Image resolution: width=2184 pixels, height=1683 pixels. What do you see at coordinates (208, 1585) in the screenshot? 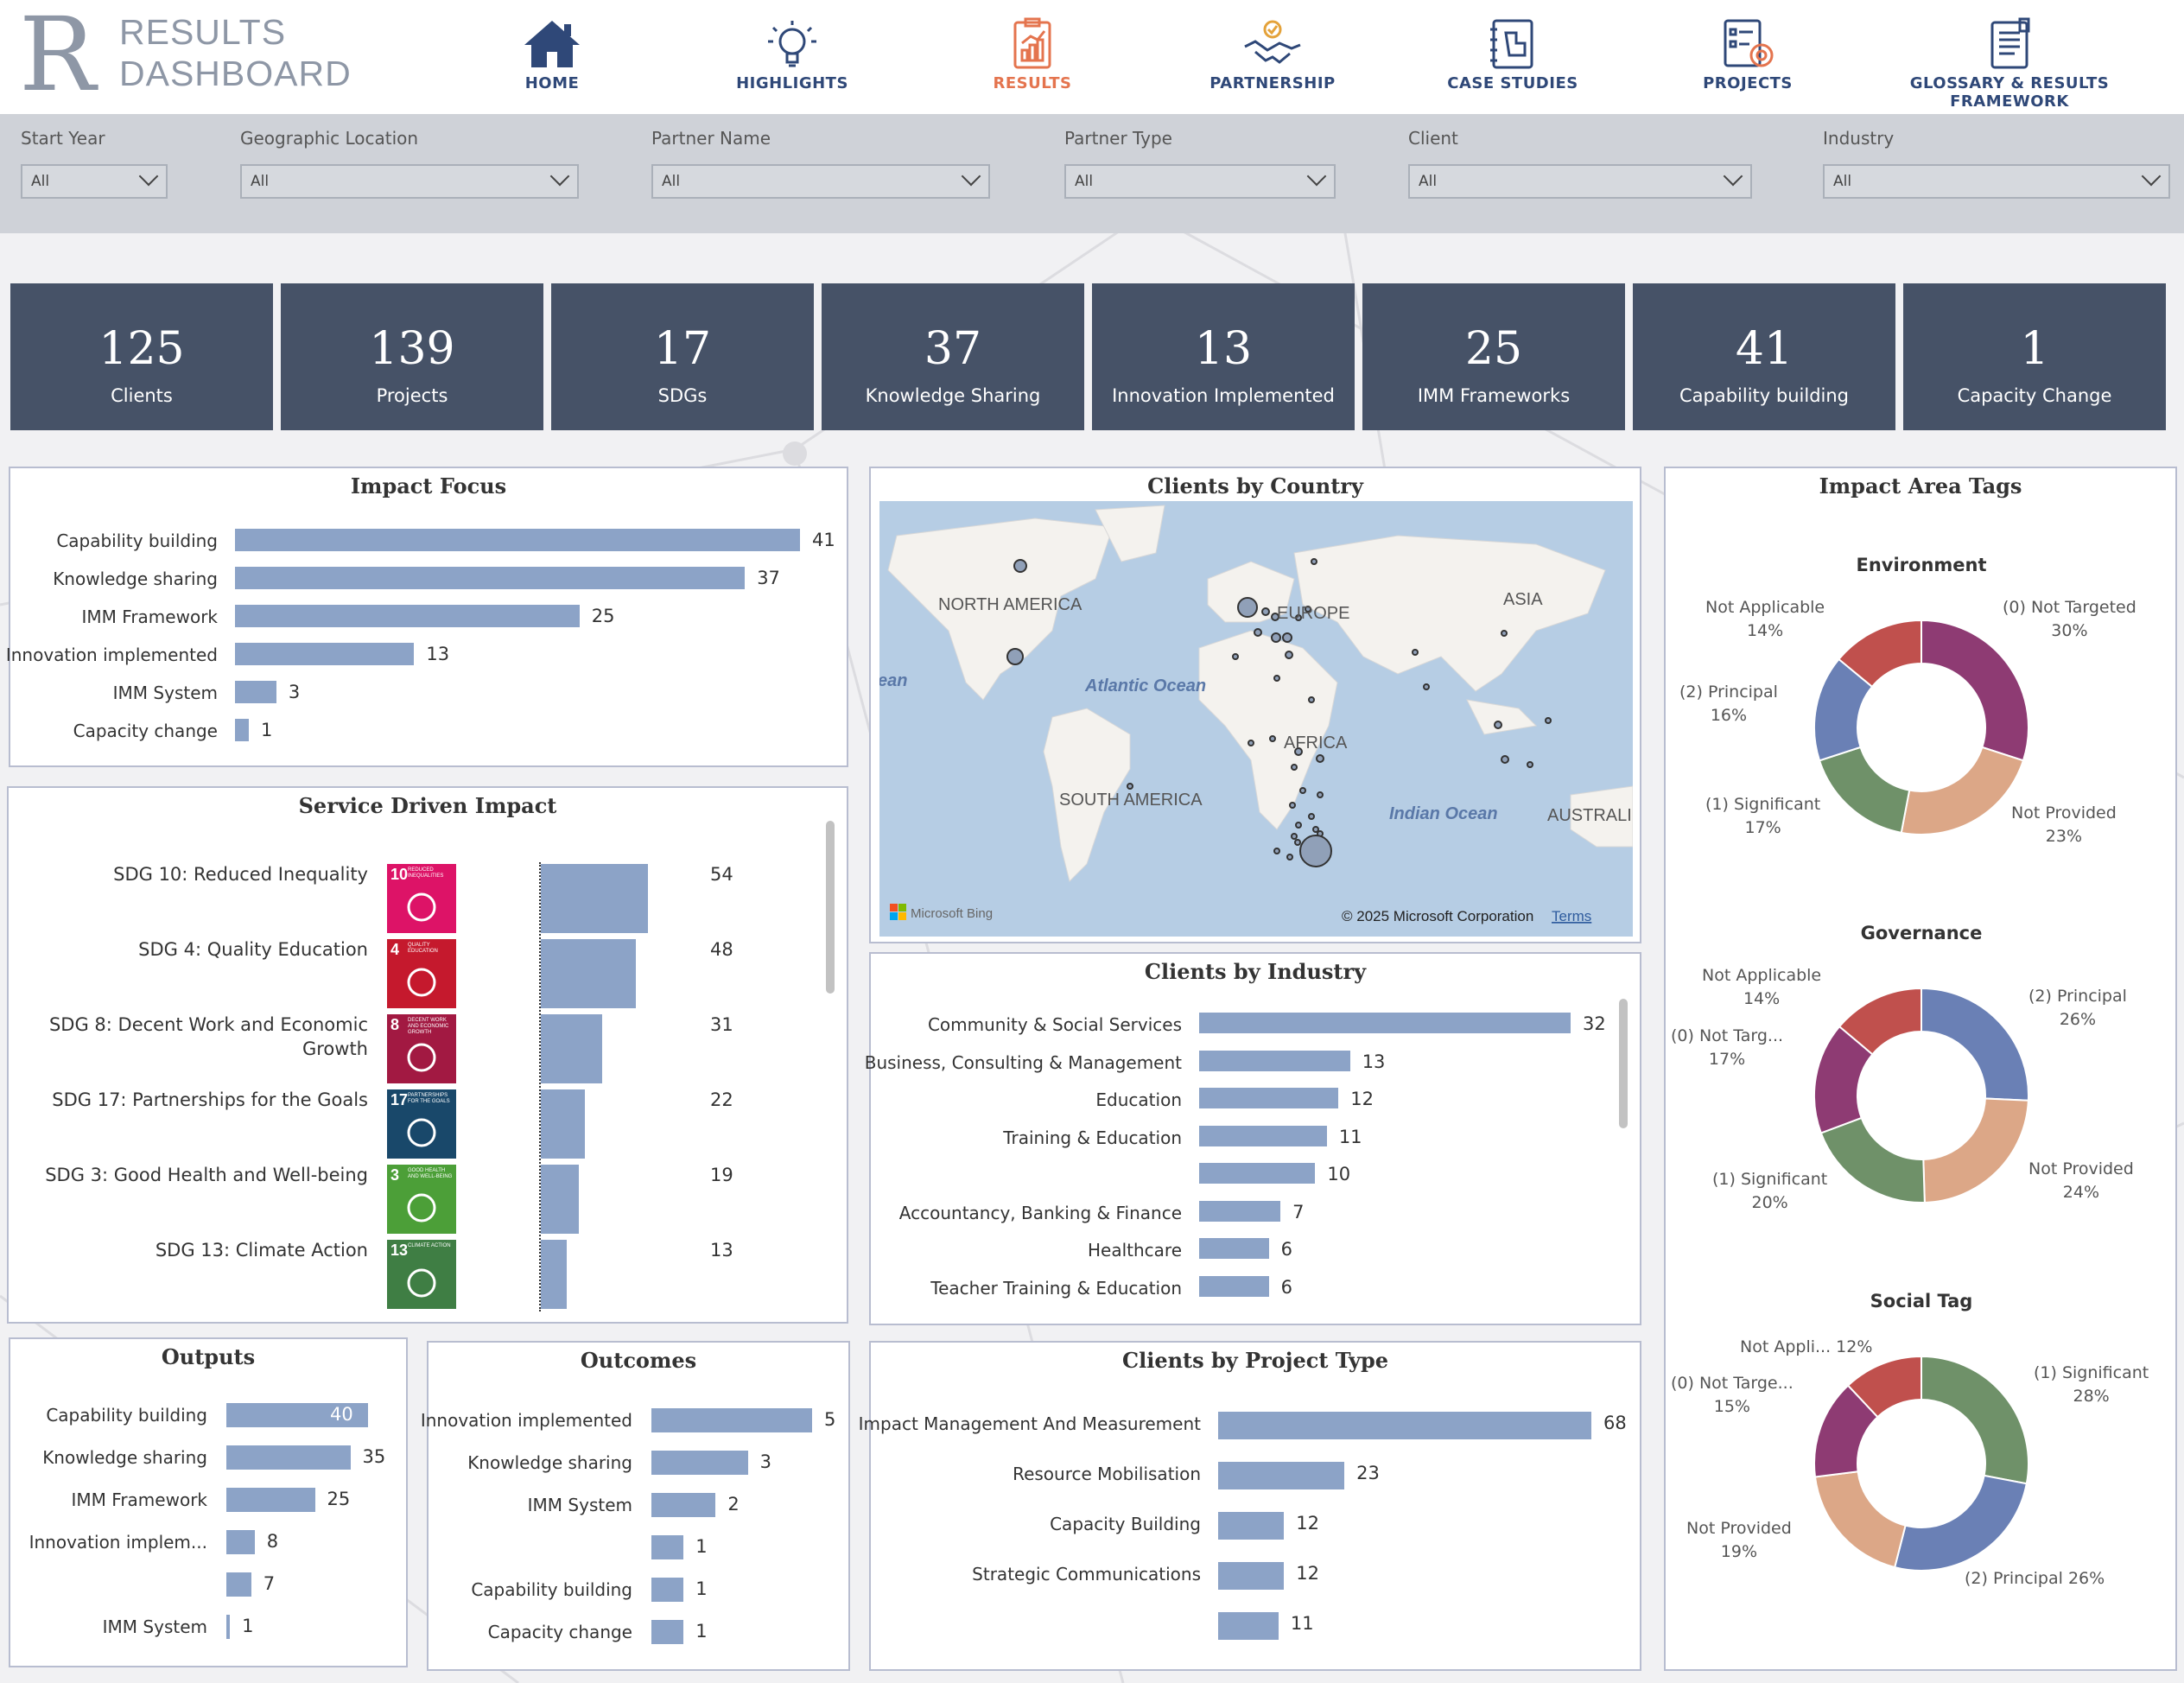
I see `bar-row: 7` at bounding box center [208, 1585].